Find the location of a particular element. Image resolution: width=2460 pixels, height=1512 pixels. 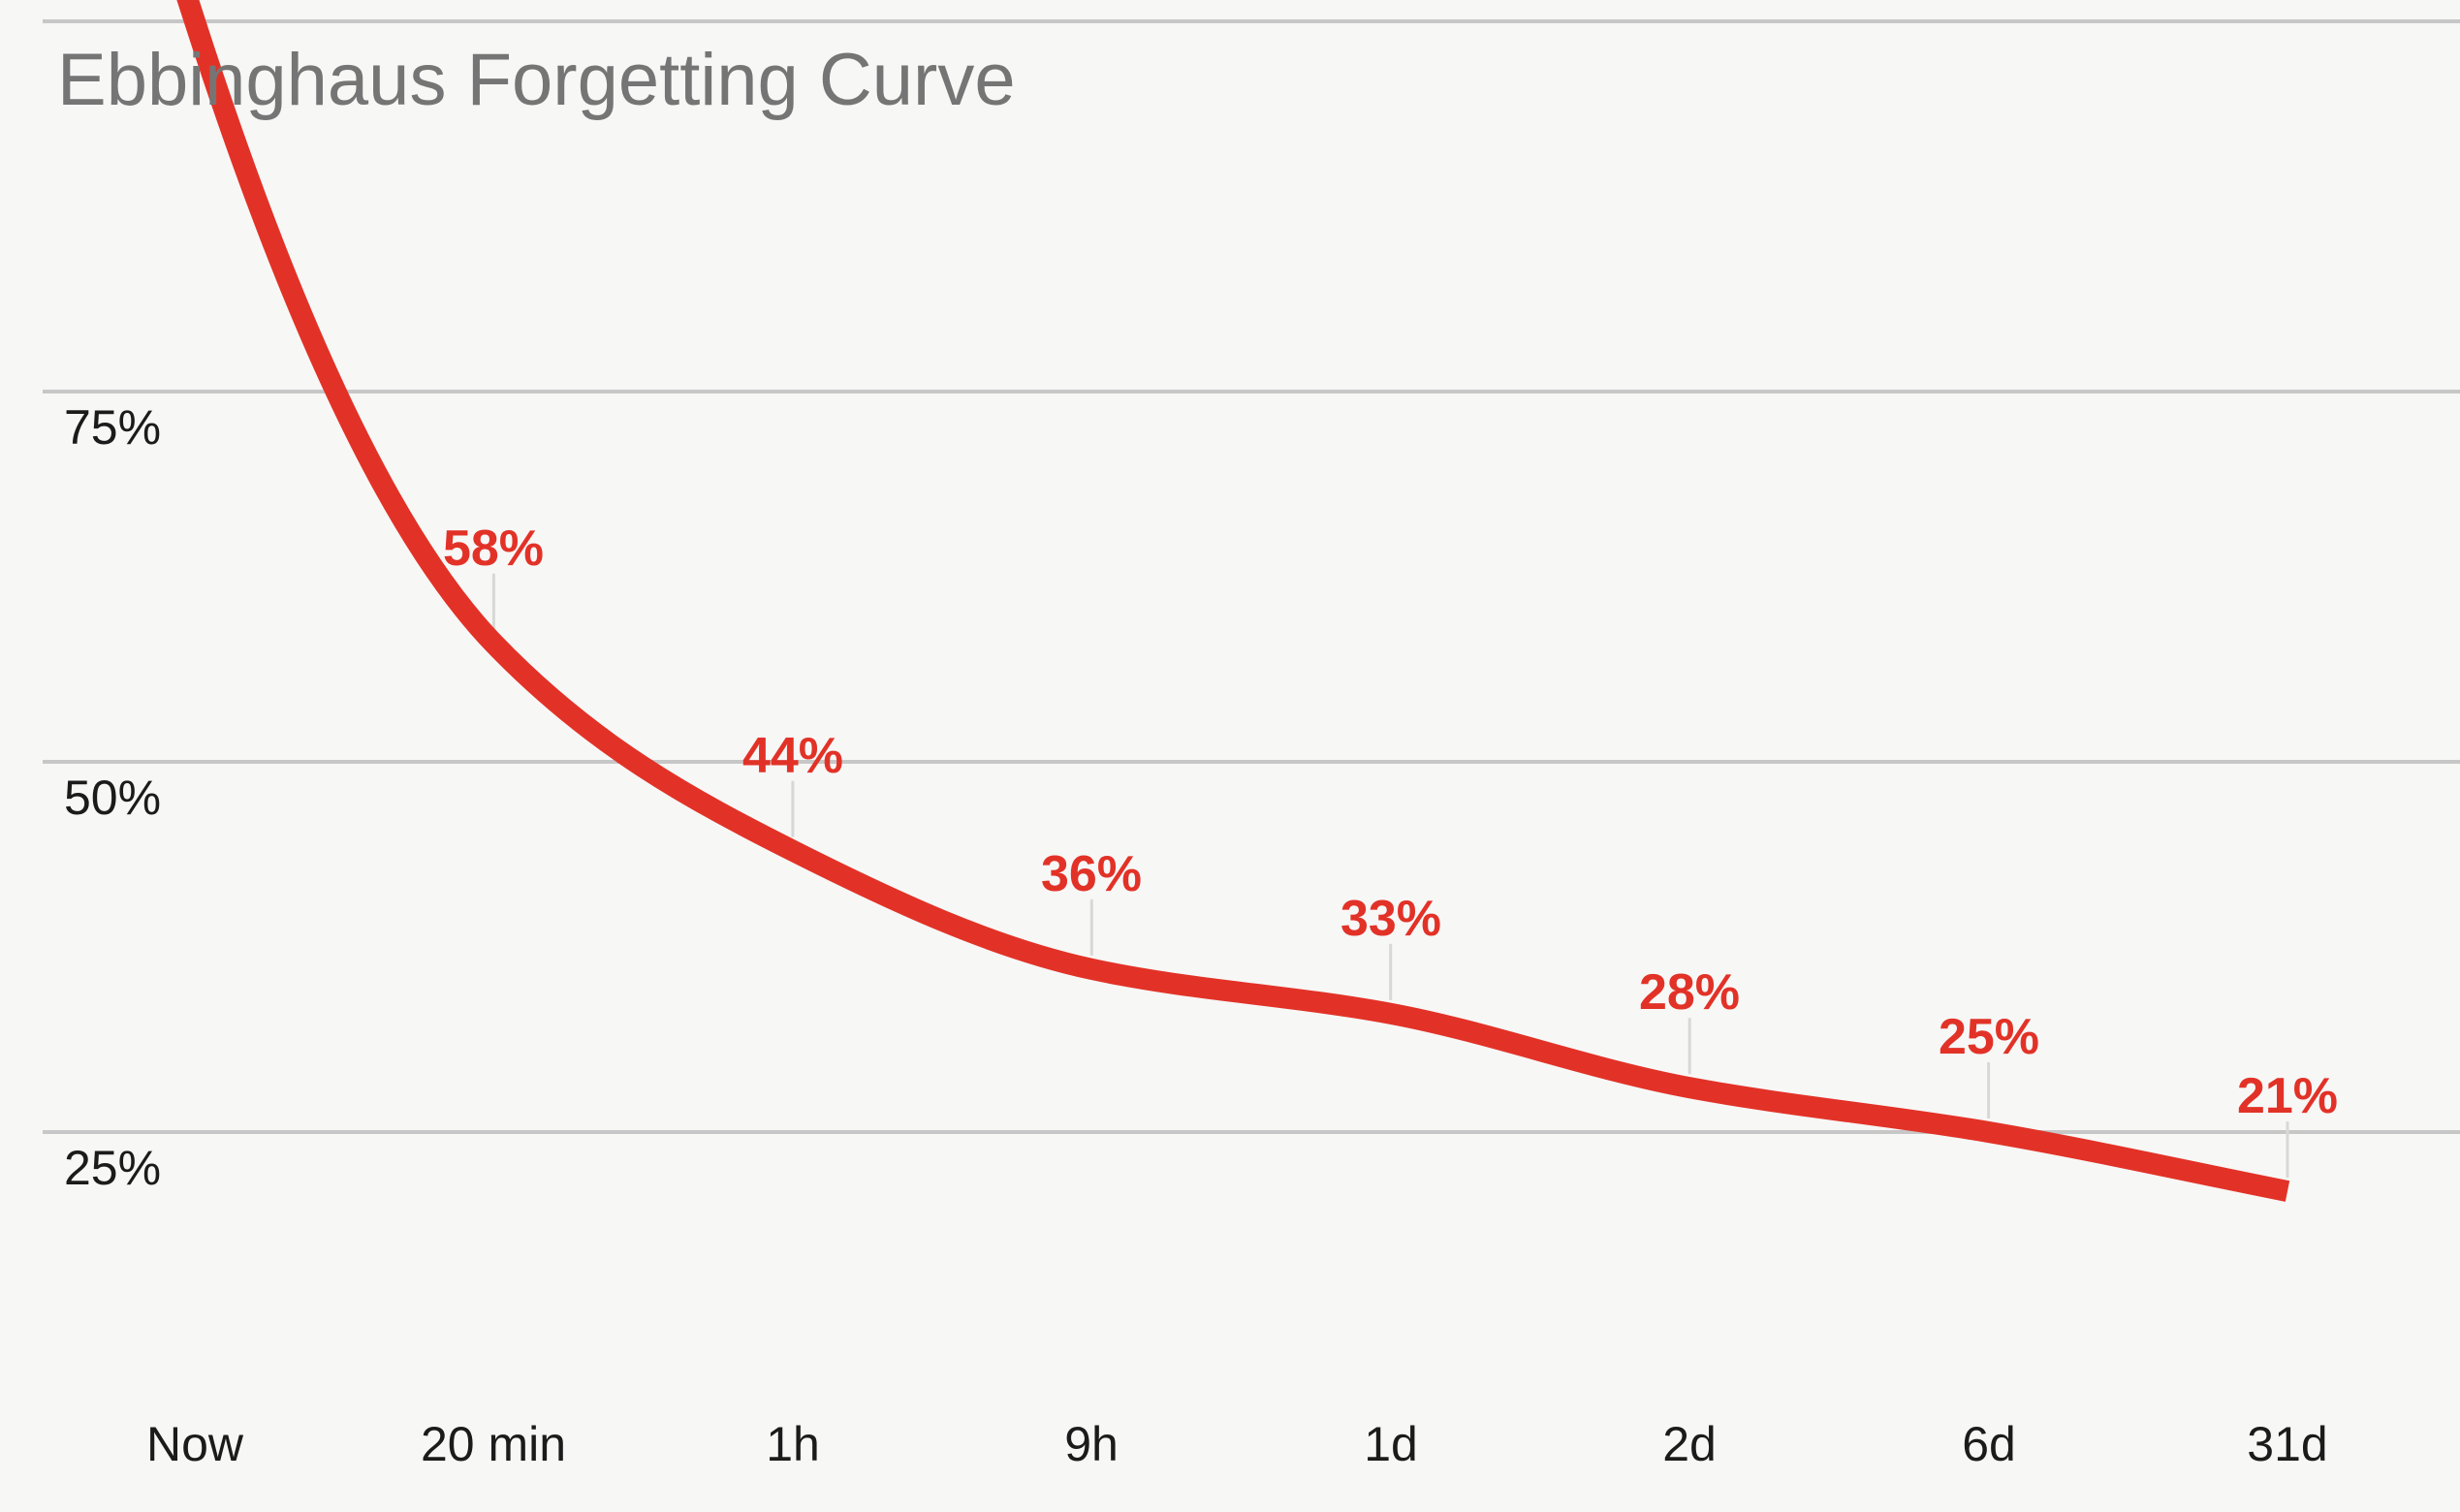

x-tick-1d: 1d is located at coordinates (1391, 1444).